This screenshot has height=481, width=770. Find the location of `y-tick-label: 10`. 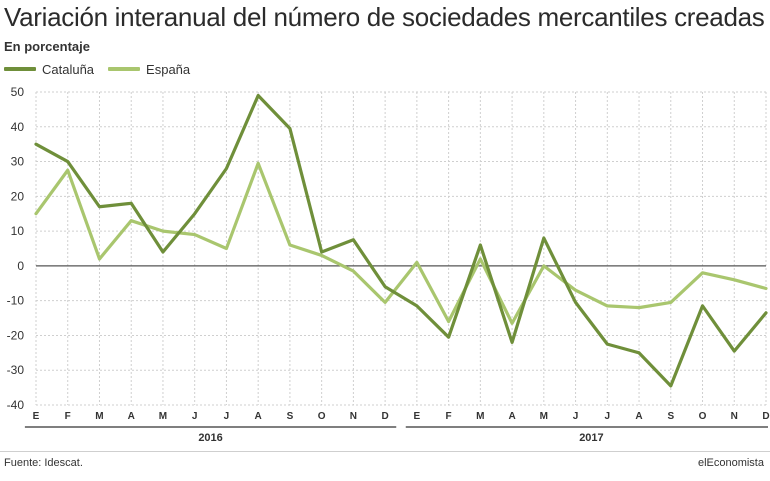

y-tick-label: 10 is located at coordinates (18, 231).